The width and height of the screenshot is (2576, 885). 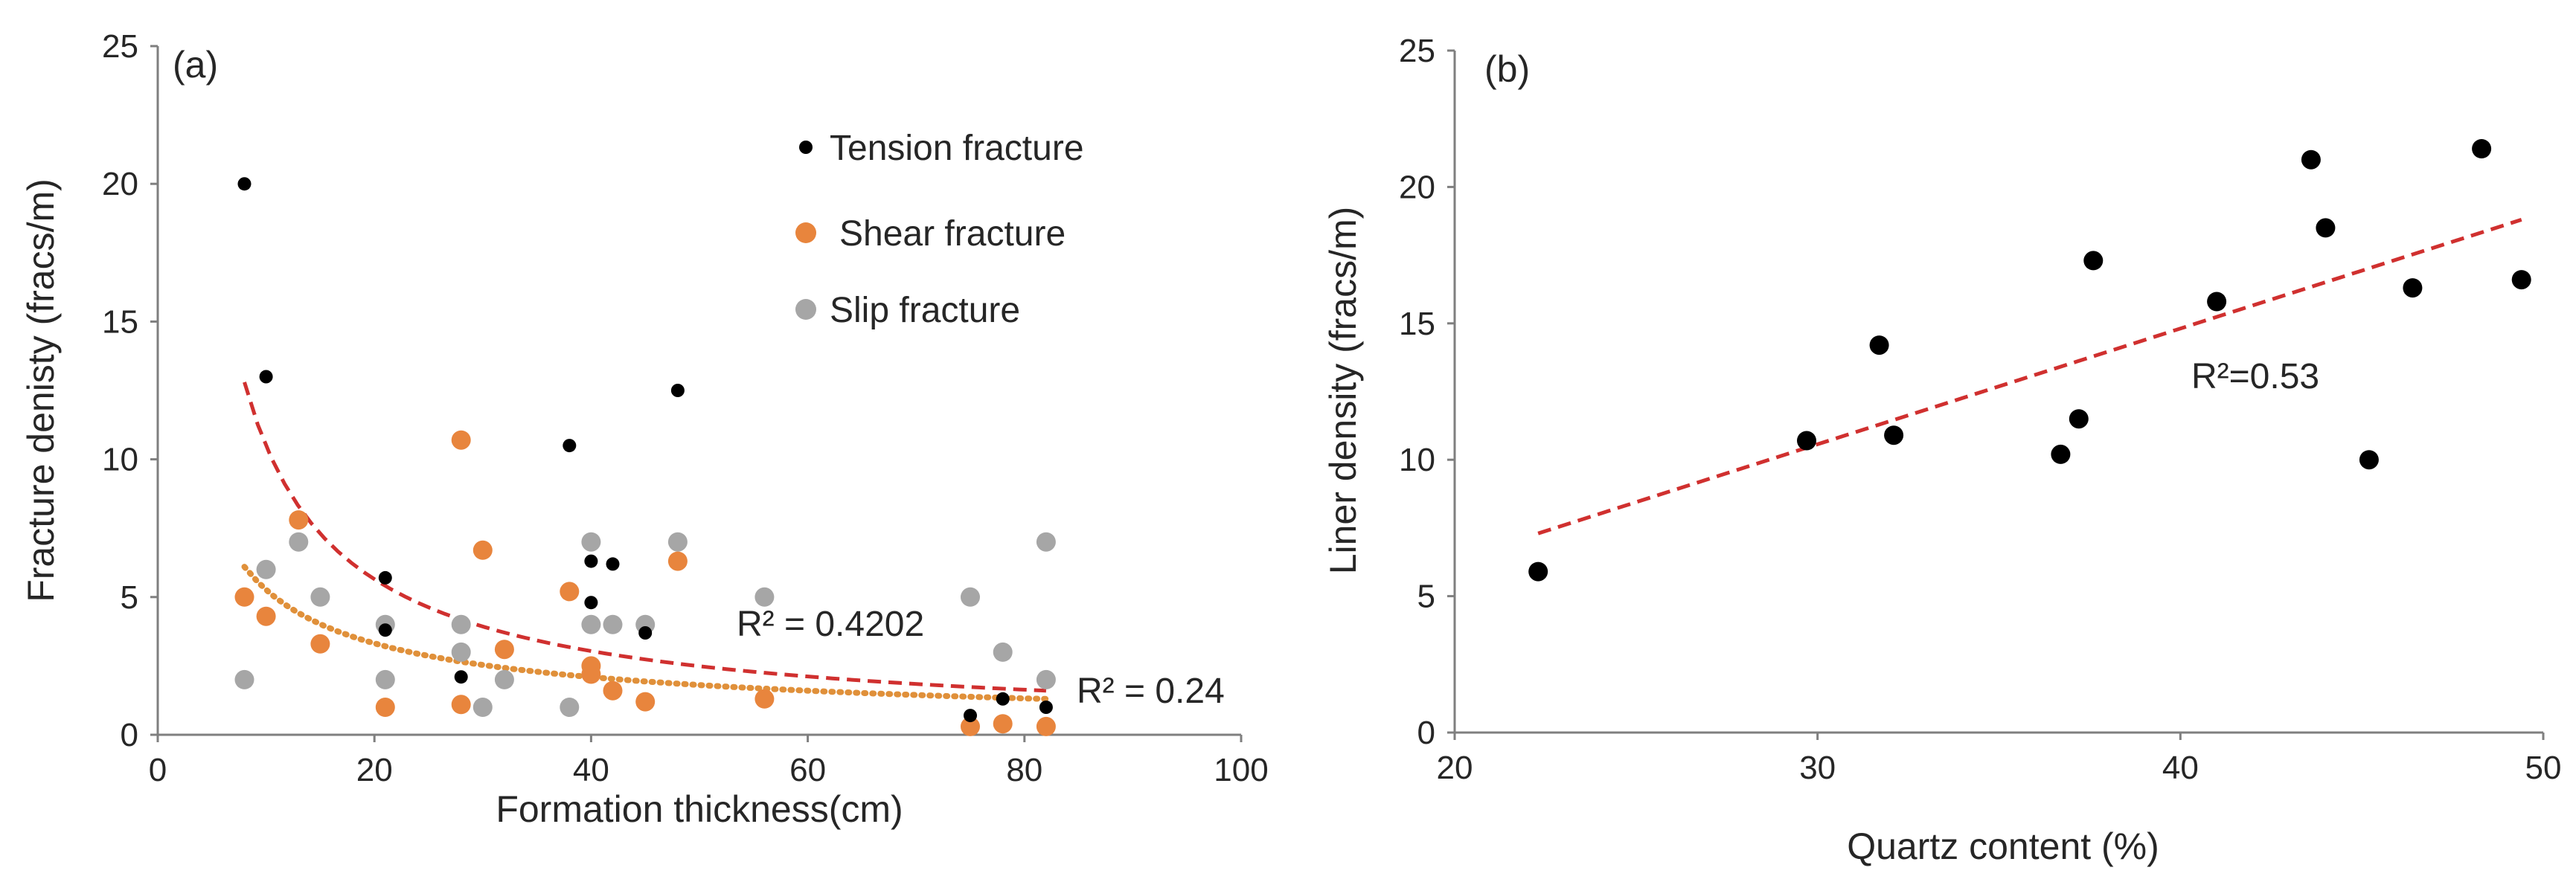 I want to click on legend-item-slip-fracture: Slip fracture, so click(x=907, y=311).